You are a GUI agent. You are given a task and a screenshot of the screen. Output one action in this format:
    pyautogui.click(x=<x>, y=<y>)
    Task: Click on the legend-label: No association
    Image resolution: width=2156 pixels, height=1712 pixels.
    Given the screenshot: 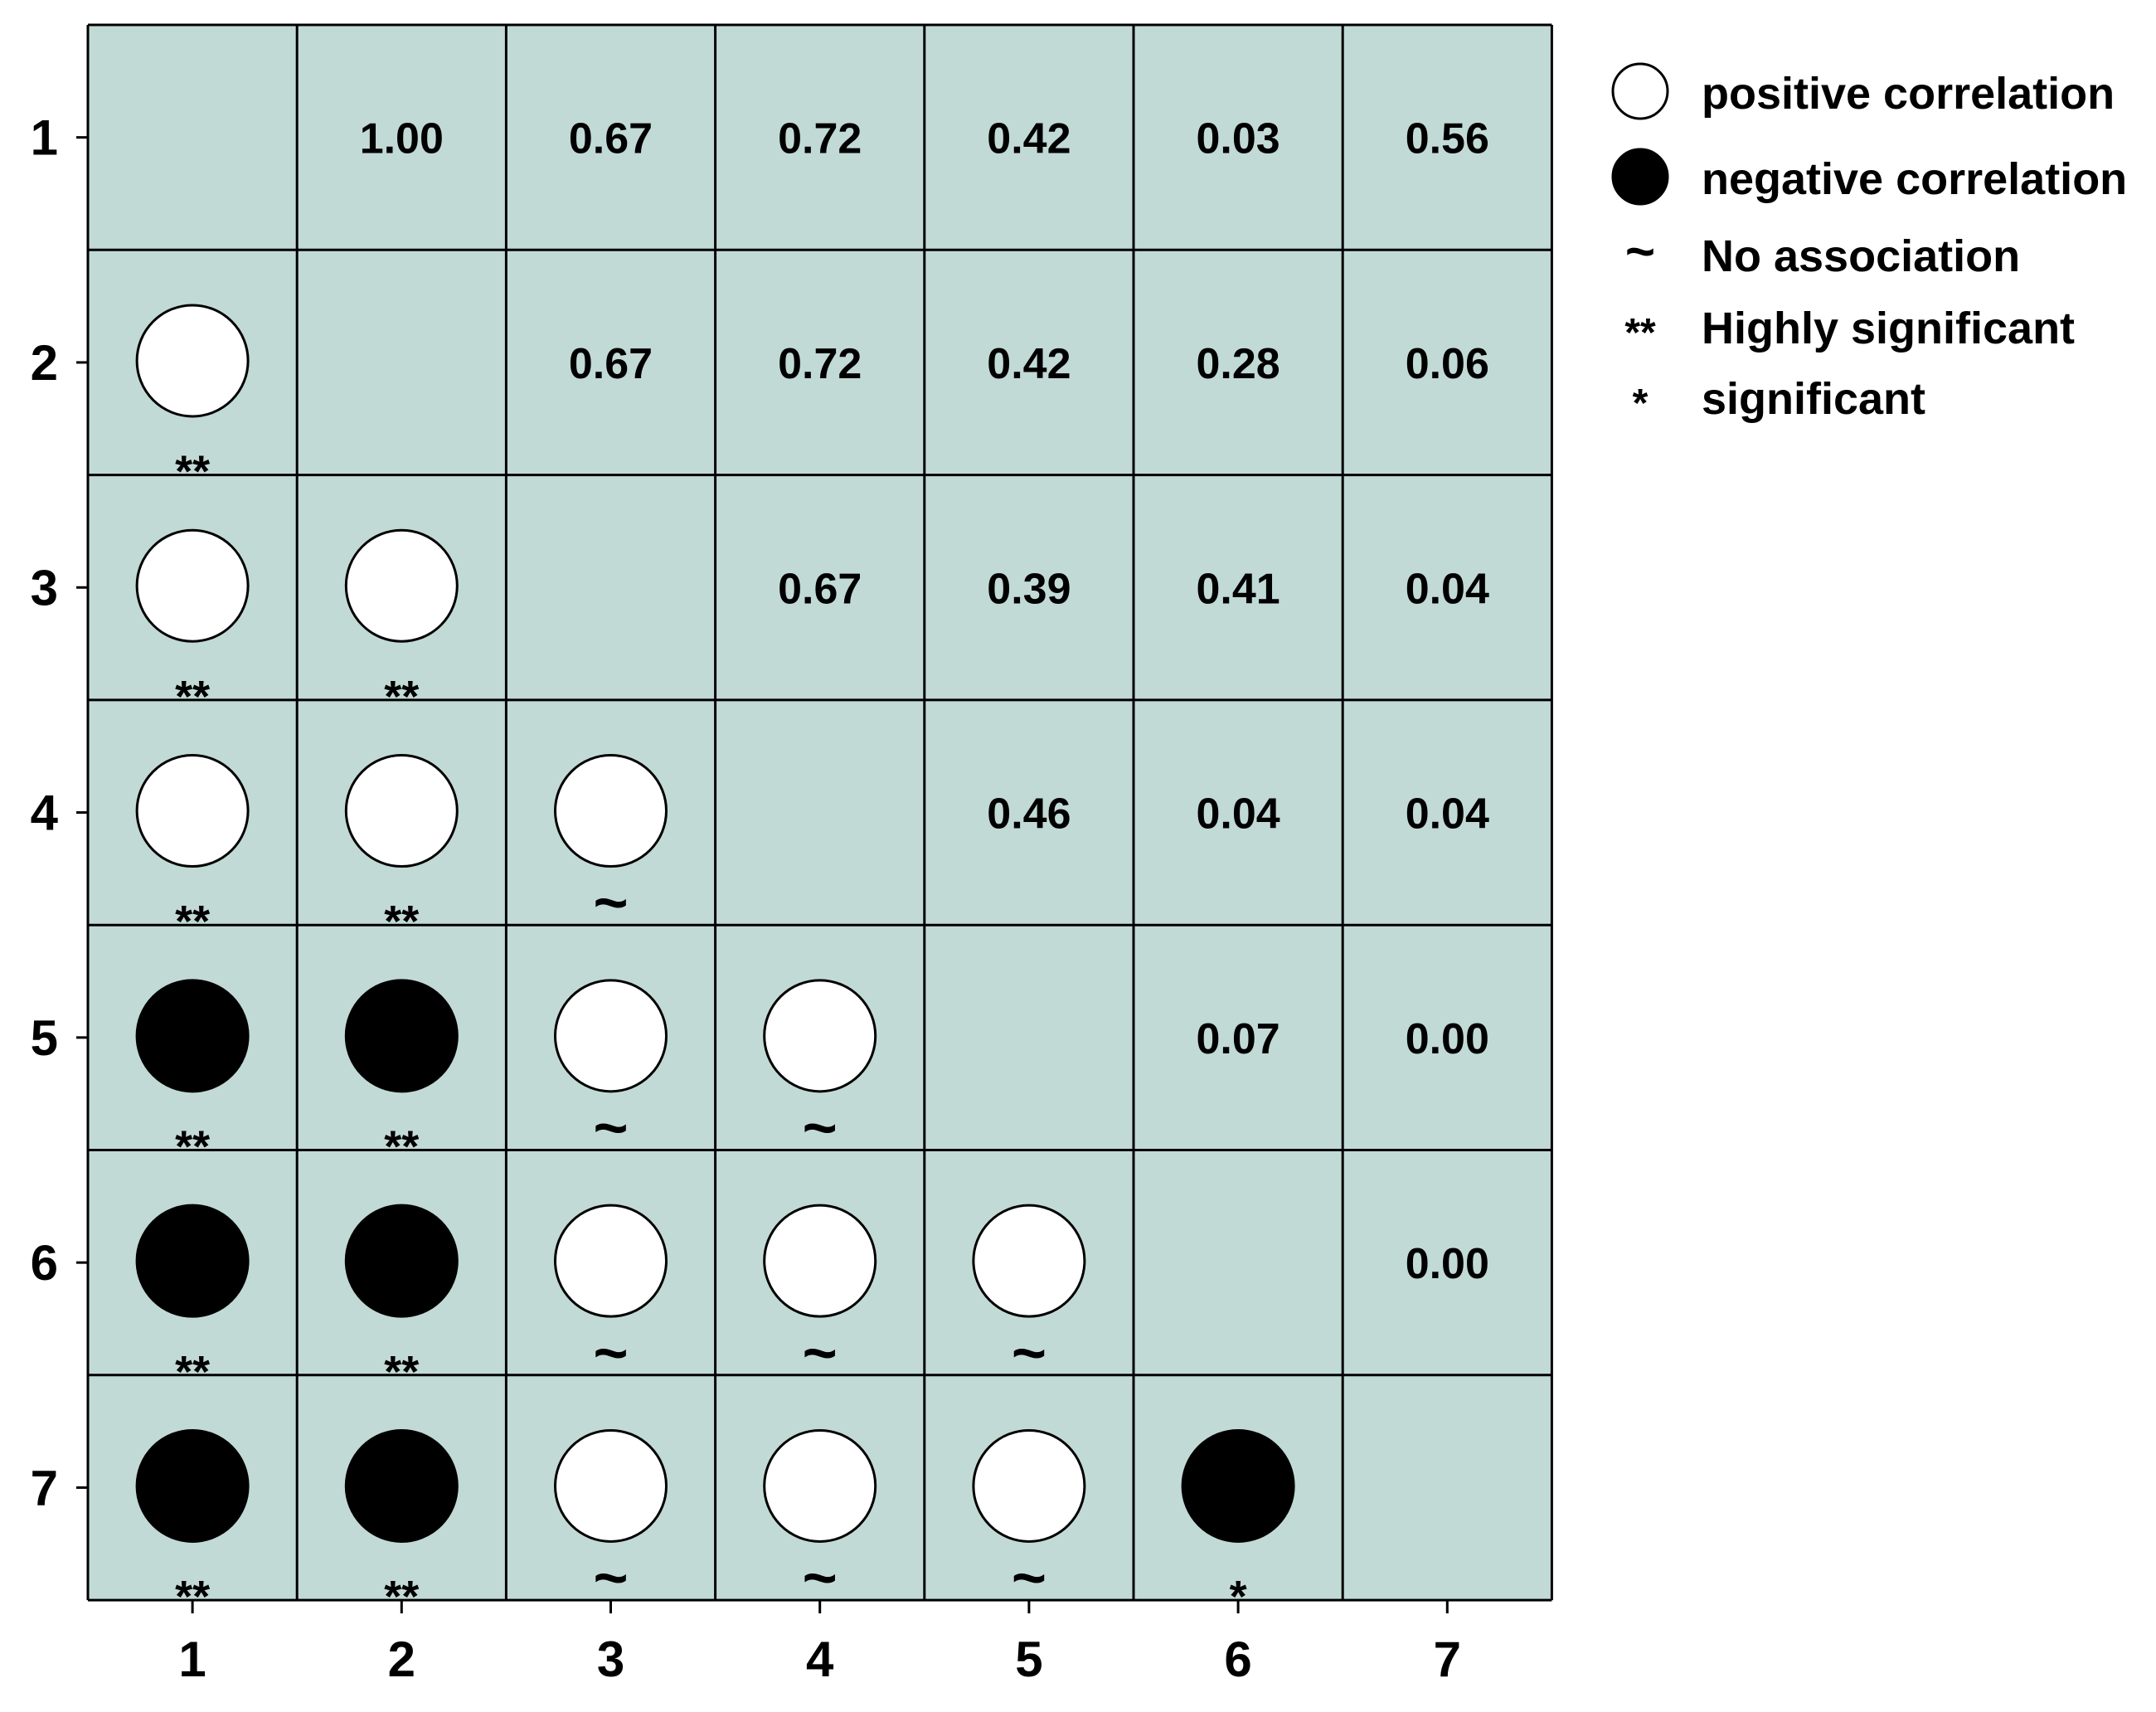 What is the action you would take?
    pyautogui.click(x=1861, y=256)
    